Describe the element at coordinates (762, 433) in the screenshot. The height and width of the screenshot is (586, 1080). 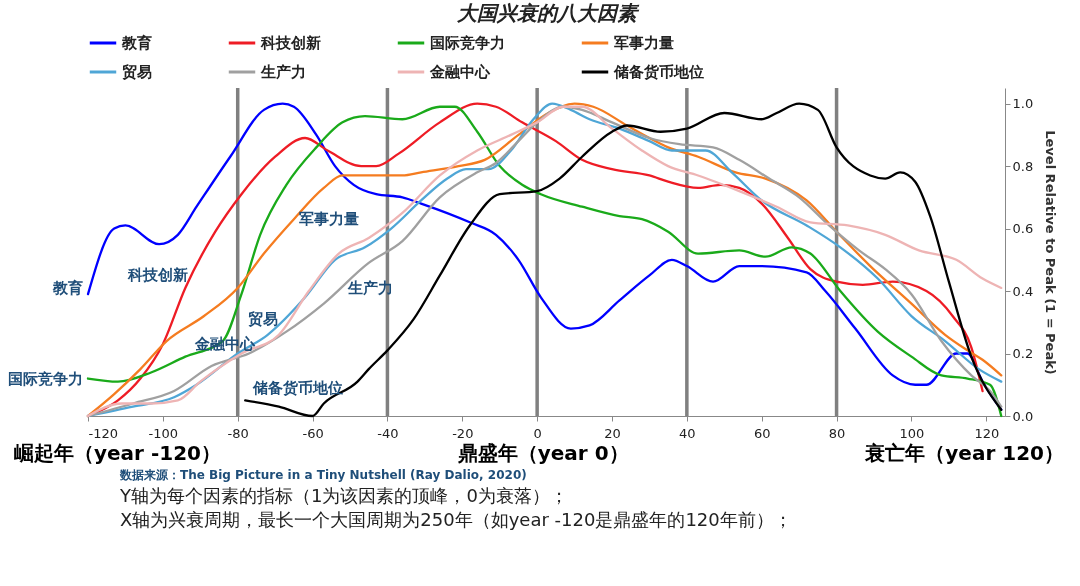
I see `x-tick-label: 60` at that location.